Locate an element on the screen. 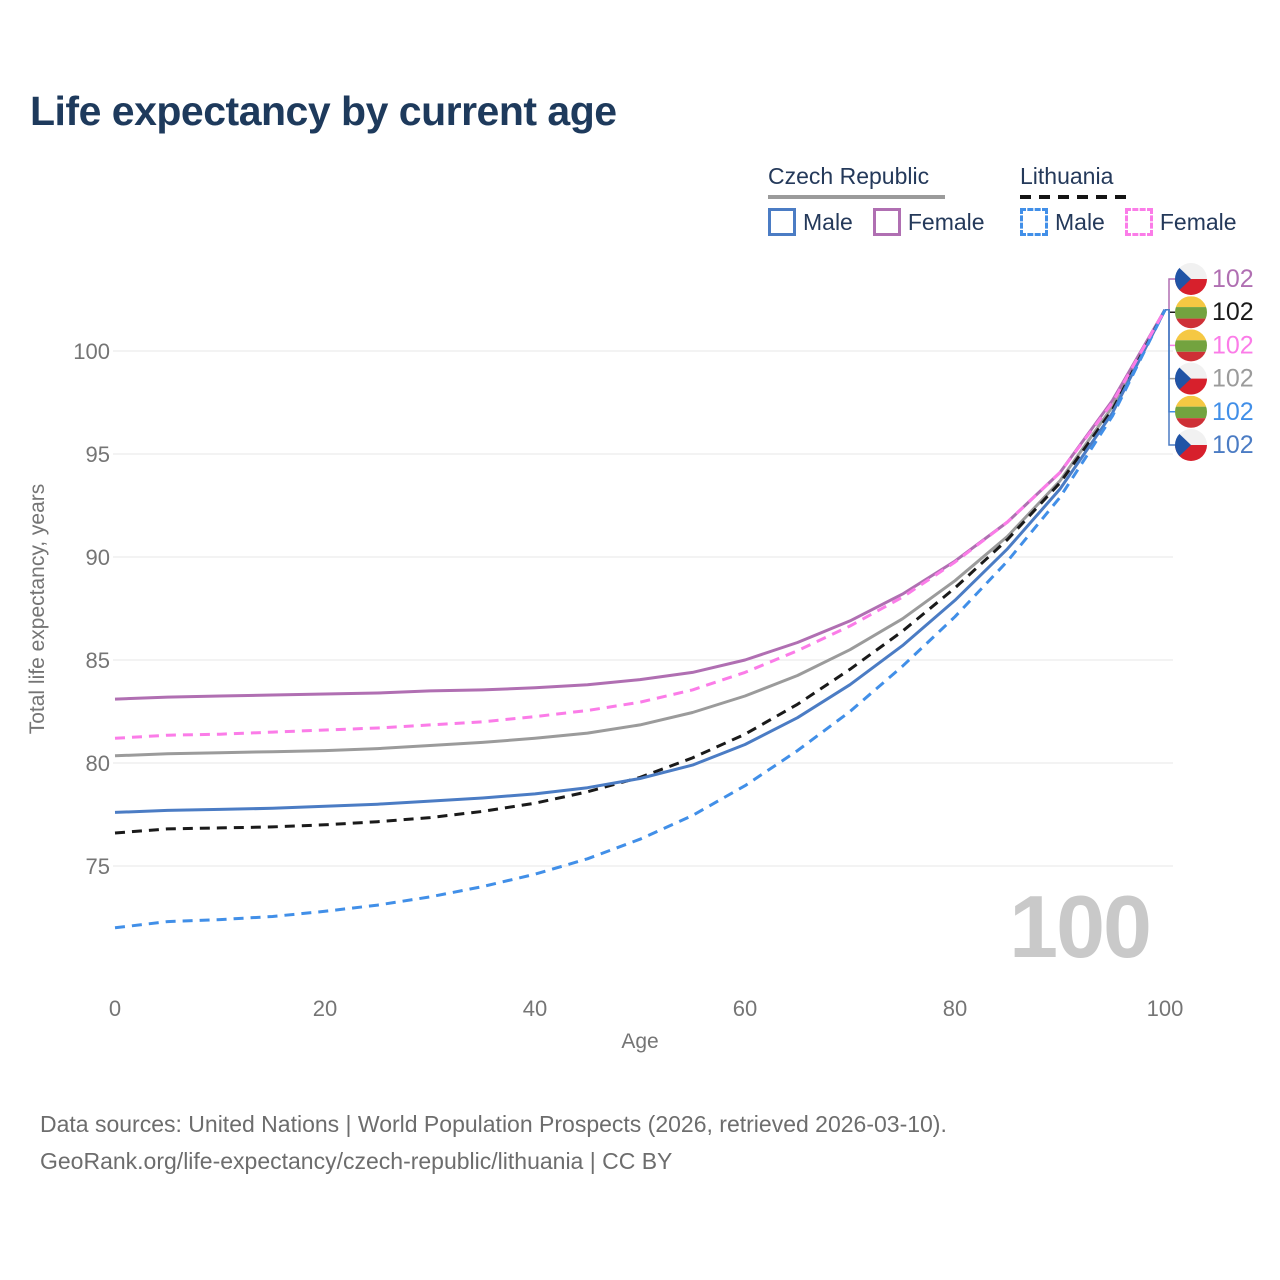 This screenshot has height=1280, width=1280. czech-solid-line-sample is located at coordinates (856, 197).